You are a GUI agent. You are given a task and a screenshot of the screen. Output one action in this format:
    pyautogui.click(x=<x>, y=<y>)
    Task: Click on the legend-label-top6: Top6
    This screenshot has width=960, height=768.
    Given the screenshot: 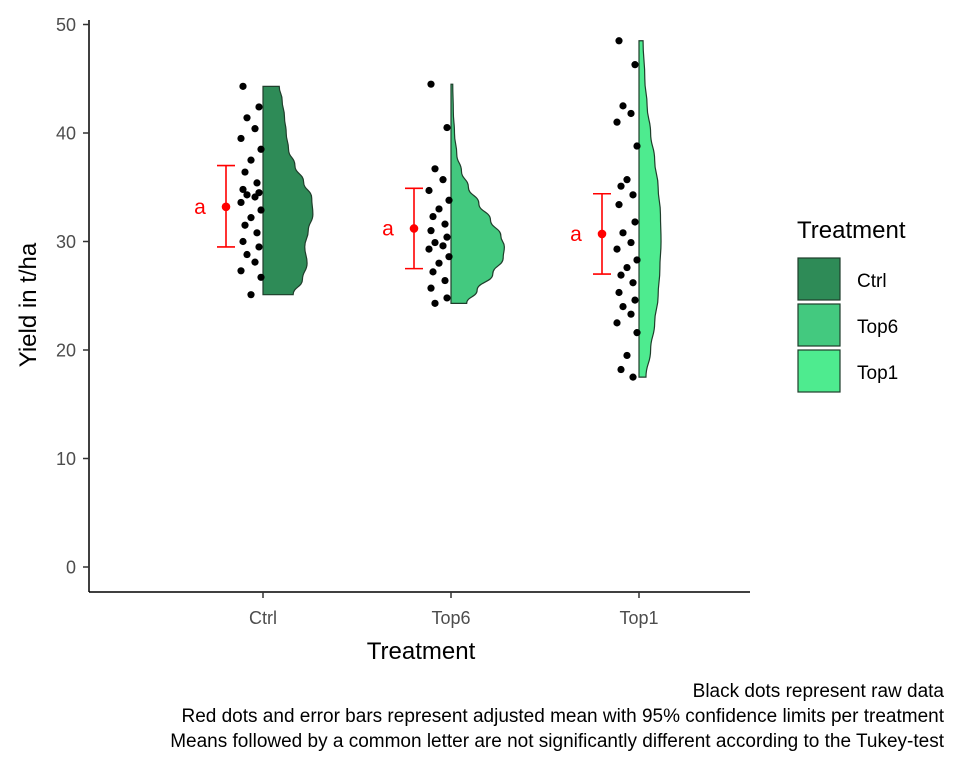 What is the action you would take?
    pyautogui.click(x=877, y=327)
    